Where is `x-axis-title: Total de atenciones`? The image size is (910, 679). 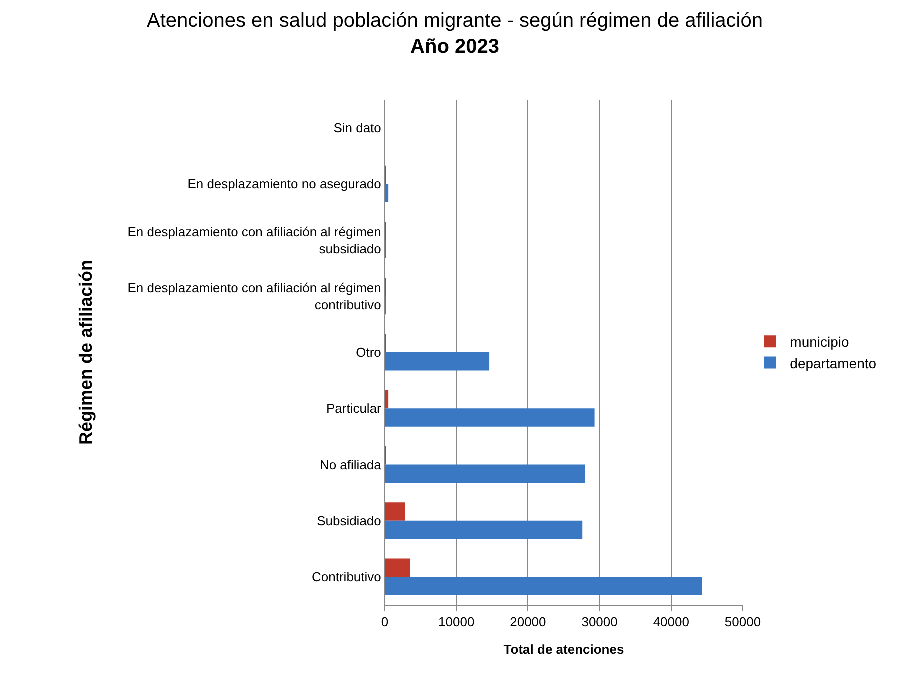
x-axis-title: Total de atenciones is located at coordinates (564, 649).